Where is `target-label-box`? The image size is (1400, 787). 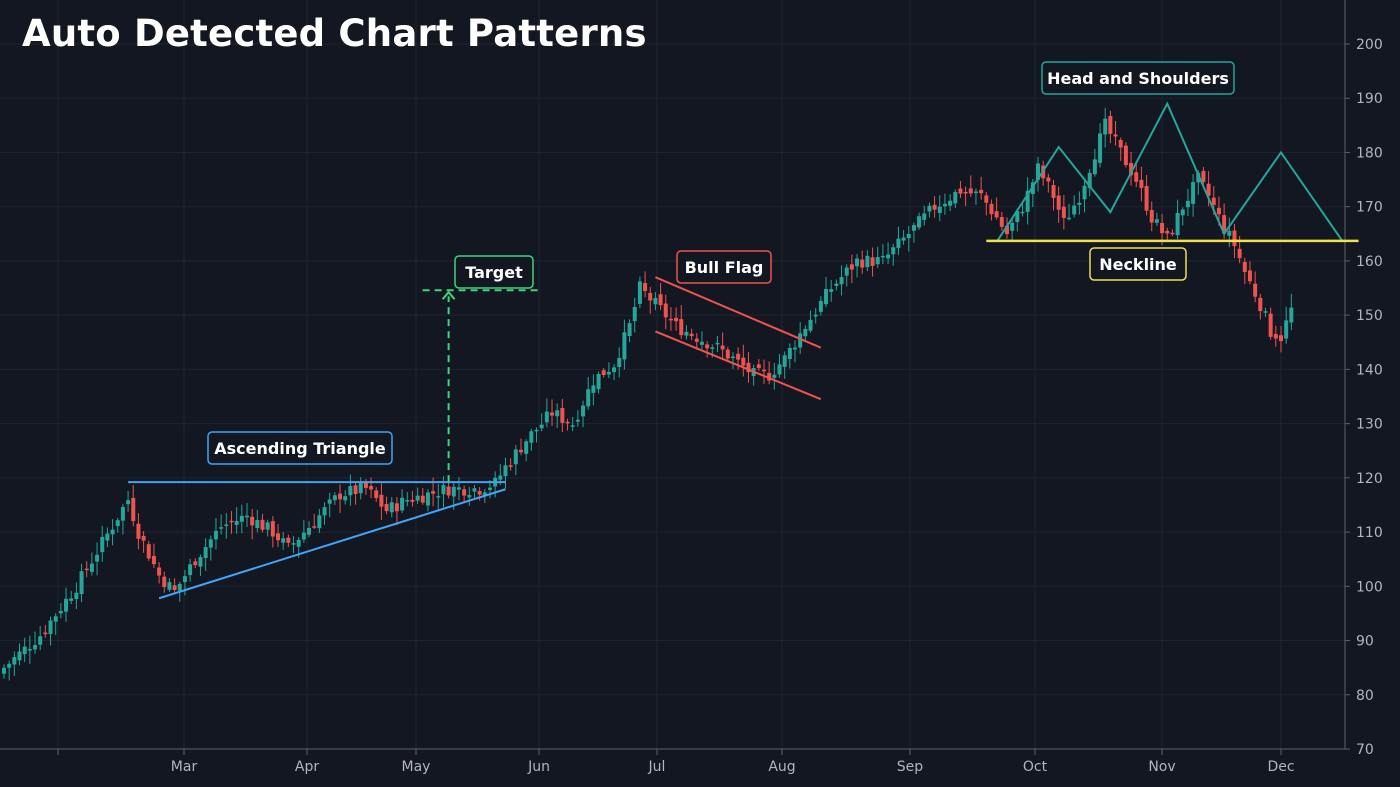
target-label-box is located at coordinates (494, 272).